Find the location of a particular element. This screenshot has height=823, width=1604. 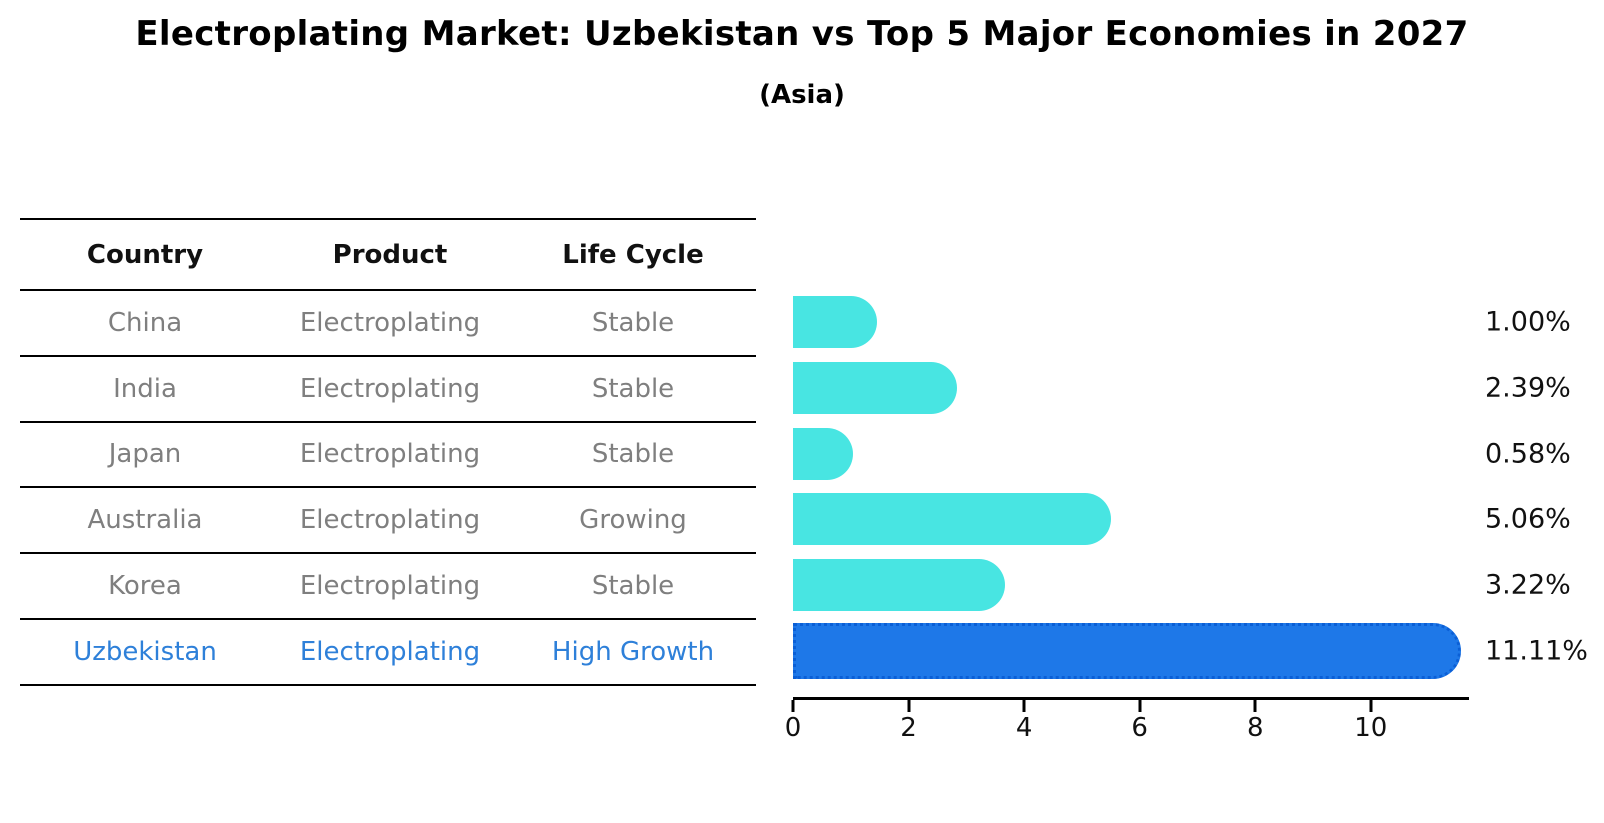

country-cell: China is located at coordinates (145, 322).